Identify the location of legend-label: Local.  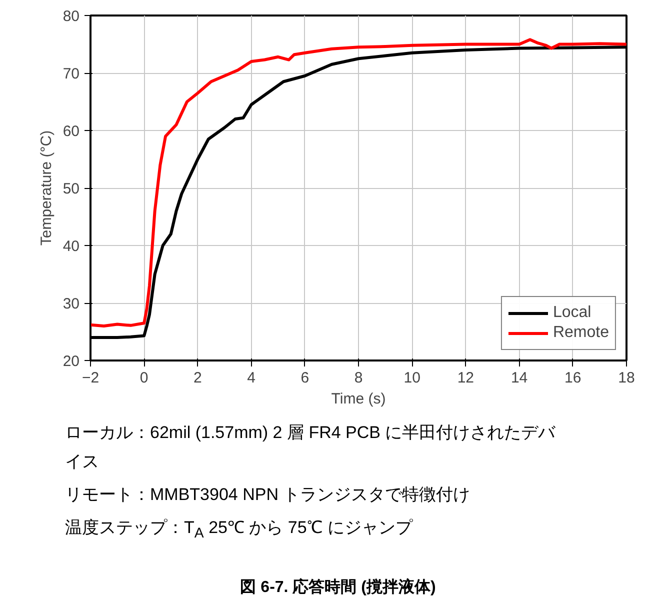
(572, 313).